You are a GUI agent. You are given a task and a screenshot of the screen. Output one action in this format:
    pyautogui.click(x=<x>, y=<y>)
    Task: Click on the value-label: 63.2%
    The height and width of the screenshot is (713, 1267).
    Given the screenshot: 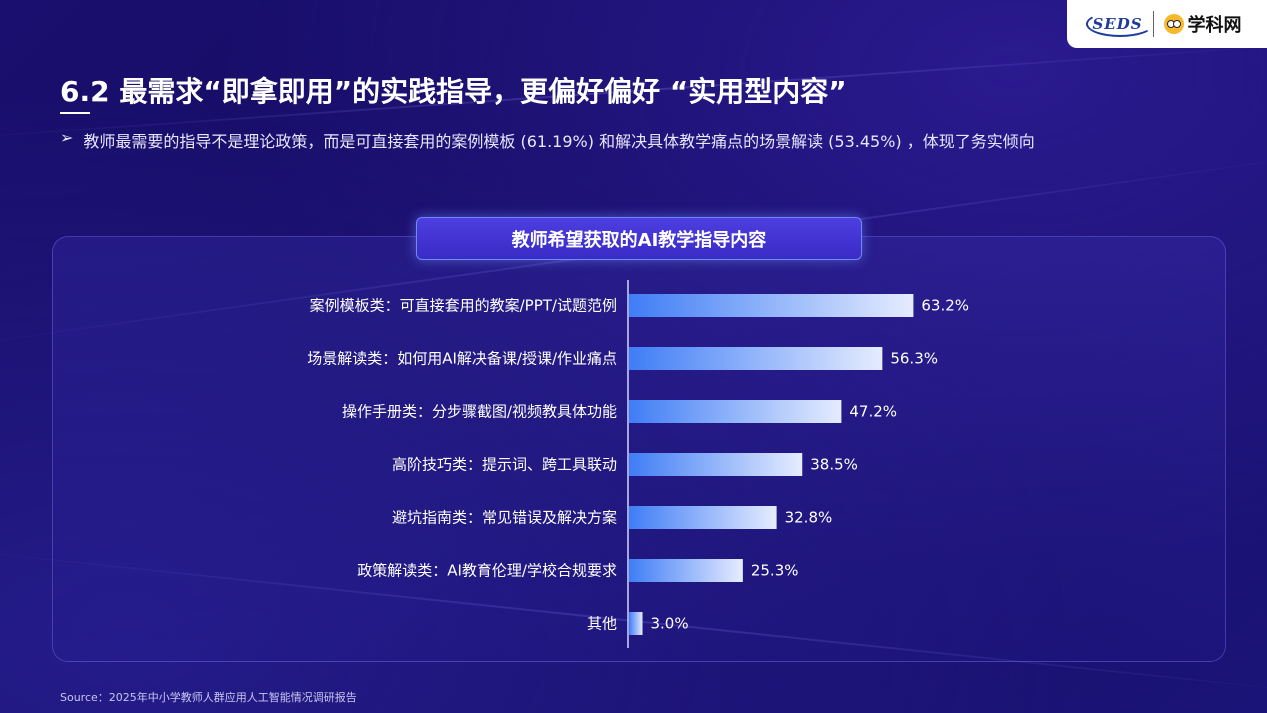 What is the action you would take?
    pyautogui.click(x=945, y=306)
    